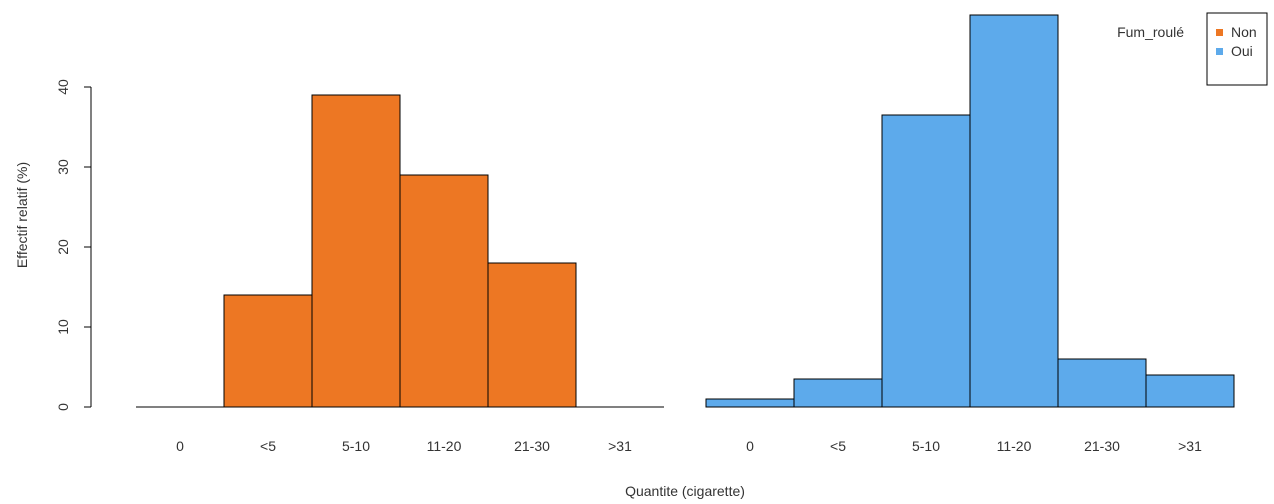 The image size is (1274, 504). I want to click on legend-swatch-non, so click(1219, 32).